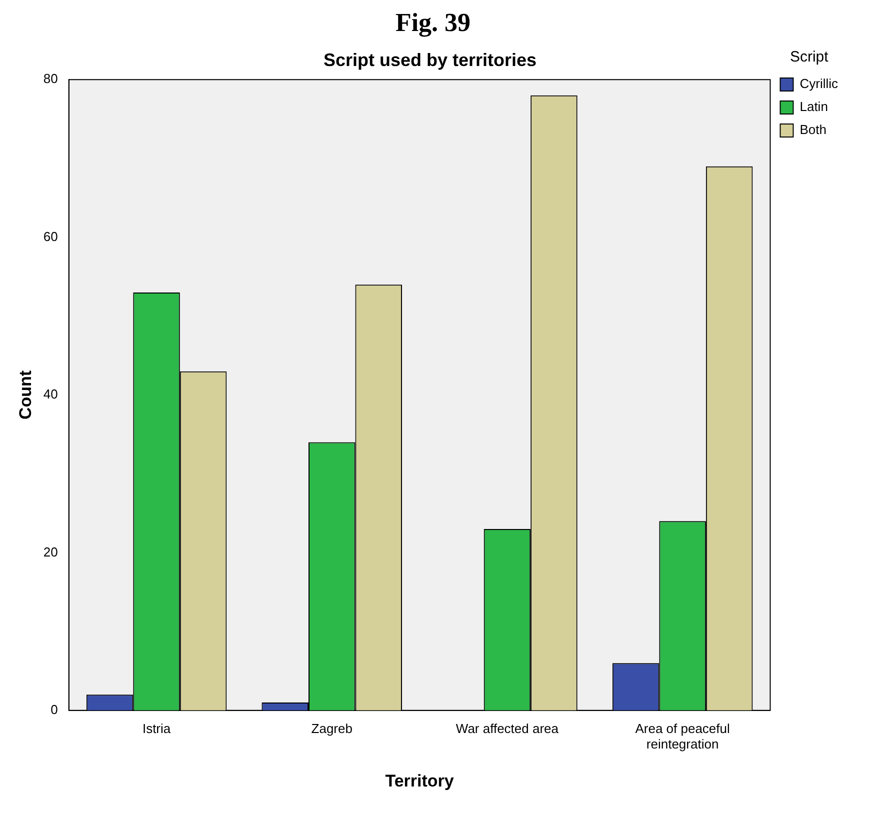 Image resolution: width=870 pixels, height=820 pixels. What do you see at coordinates (50, 552) in the screenshot?
I see `y-tick-label: 20` at bounding box center [50, 552].